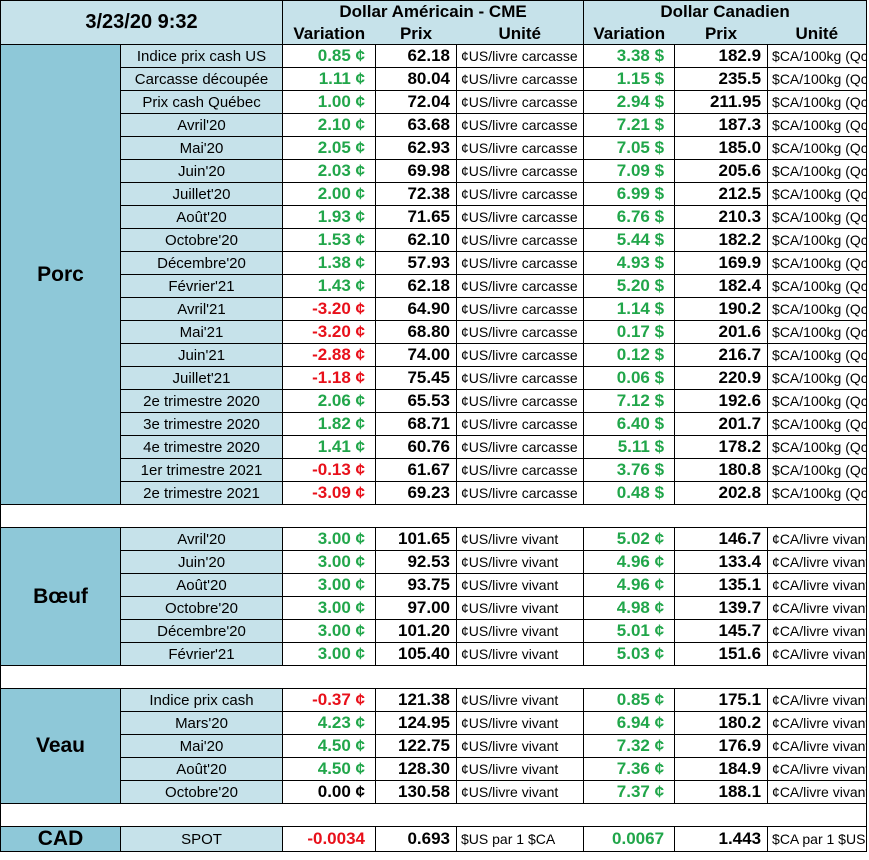  I want to click on cad-prix: 192.6, so click(721, 401).